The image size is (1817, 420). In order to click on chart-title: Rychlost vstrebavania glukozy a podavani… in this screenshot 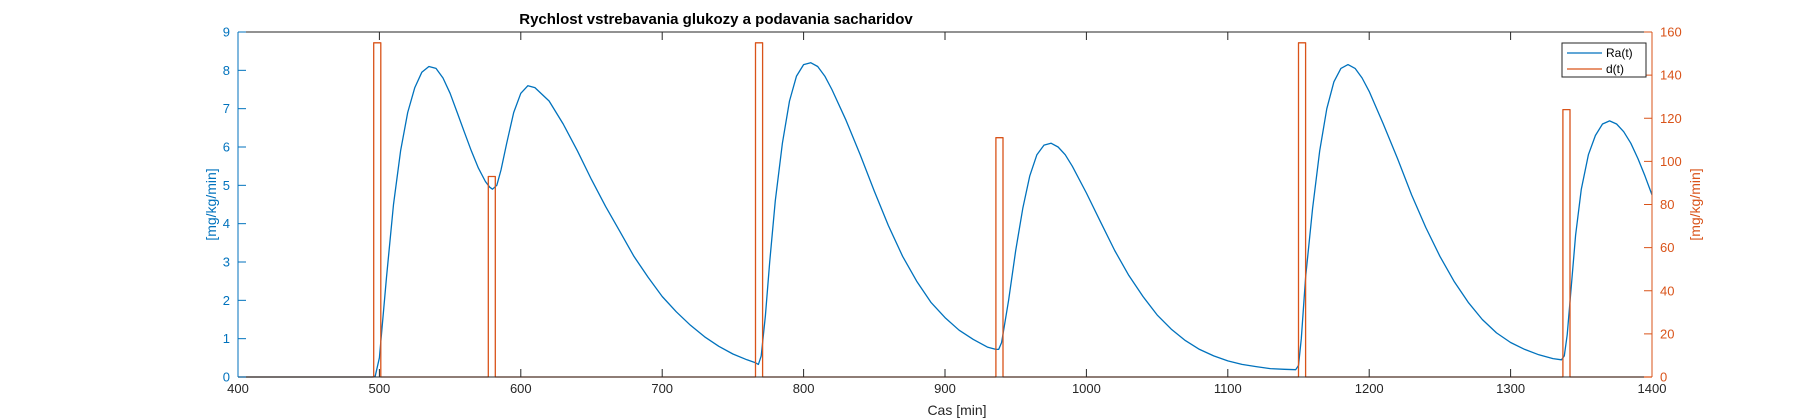, I will do `click(716, 19)`.